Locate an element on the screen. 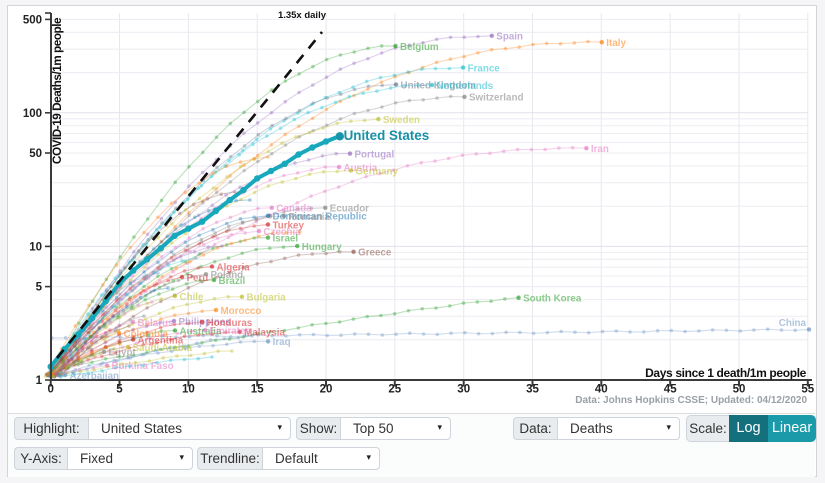  svg-text: Egypt is located at coordinates (123, 353).